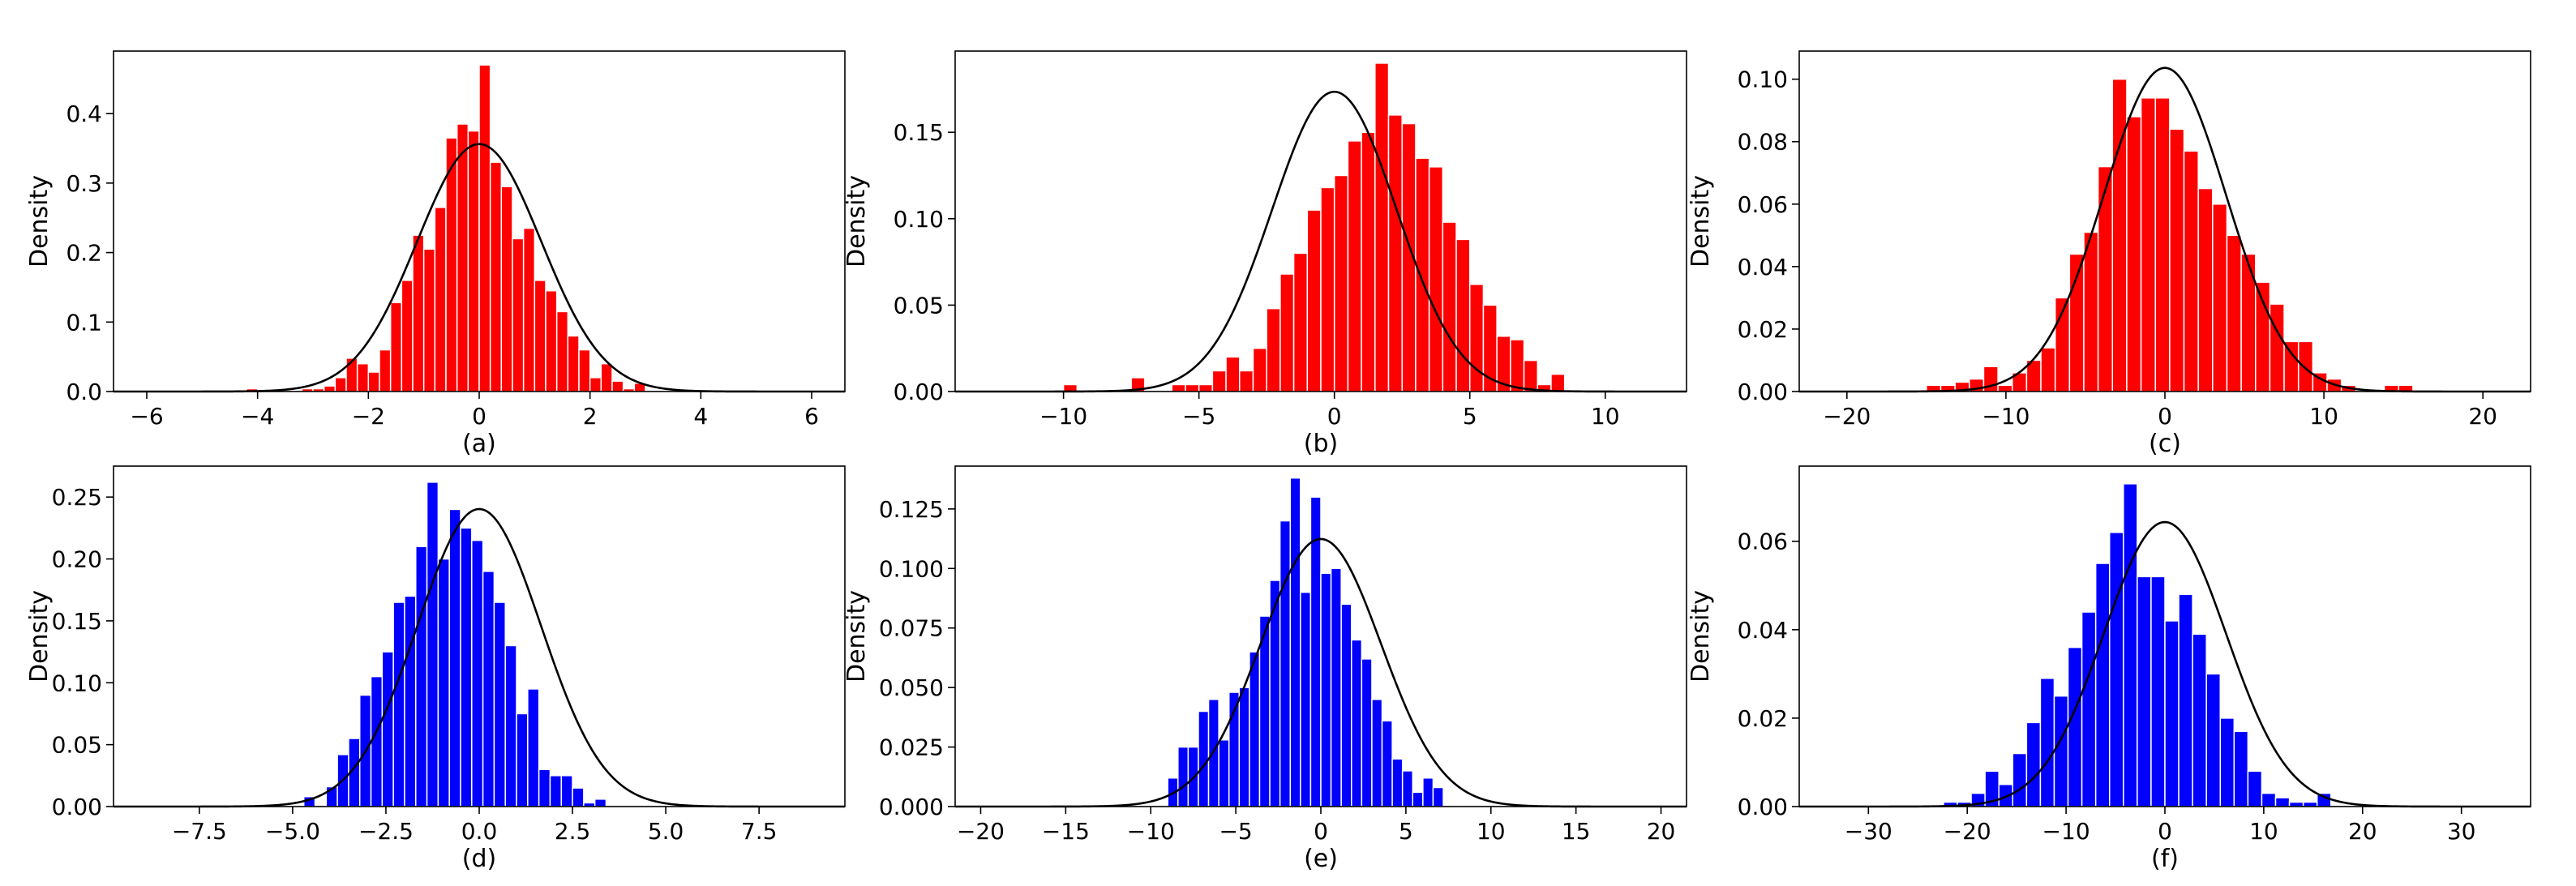  Describe the element at coordinates (1470, 417) in the screenshot. I see `x-tick-label: 5` at that location.